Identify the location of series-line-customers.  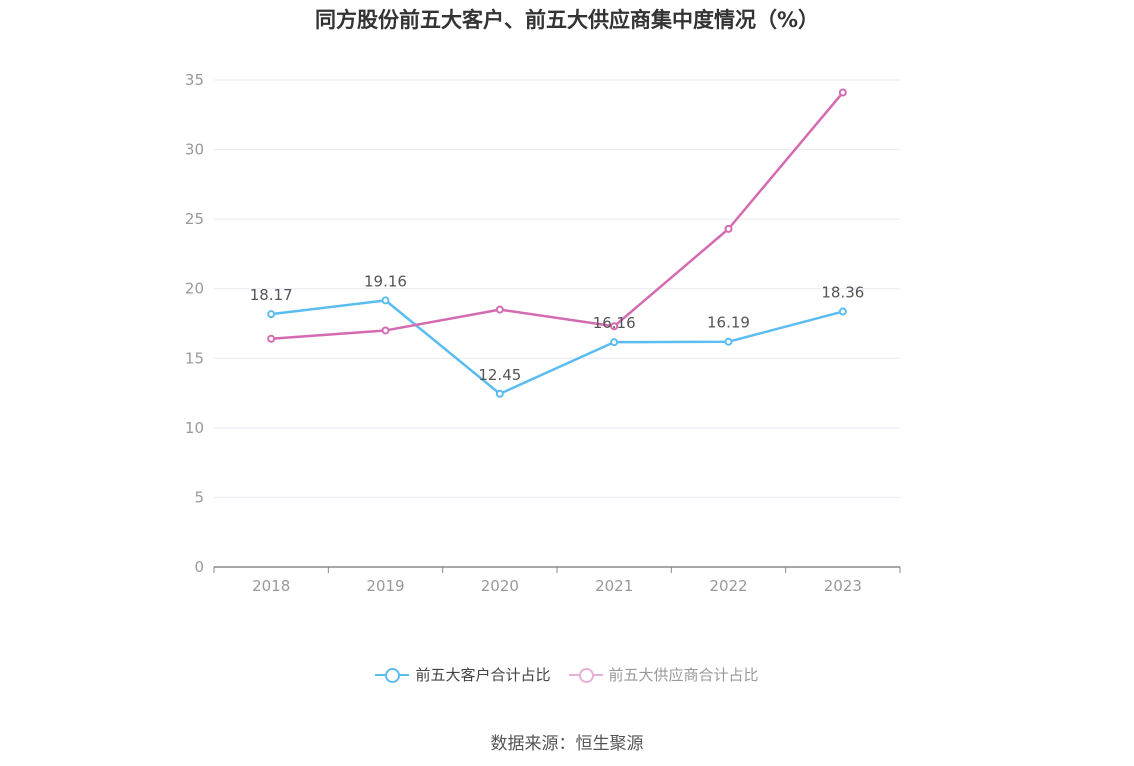
(557, 347).